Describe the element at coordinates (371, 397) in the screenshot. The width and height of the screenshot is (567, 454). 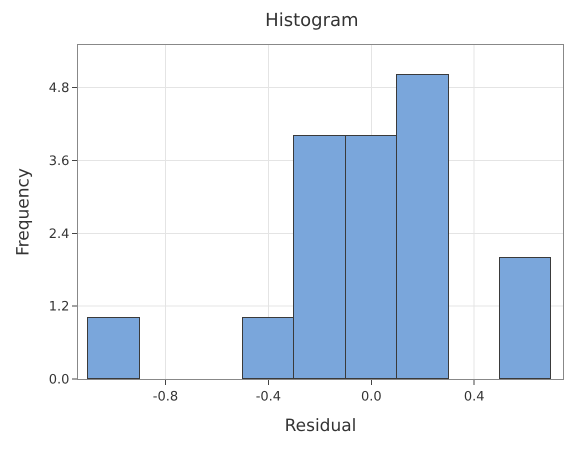
I see `x-tick-label: 0.0` at that location.